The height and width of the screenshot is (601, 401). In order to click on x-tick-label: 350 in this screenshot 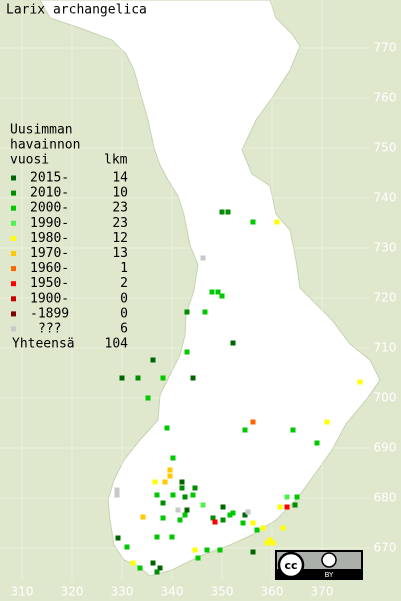, I will do `click(222, 592)`.